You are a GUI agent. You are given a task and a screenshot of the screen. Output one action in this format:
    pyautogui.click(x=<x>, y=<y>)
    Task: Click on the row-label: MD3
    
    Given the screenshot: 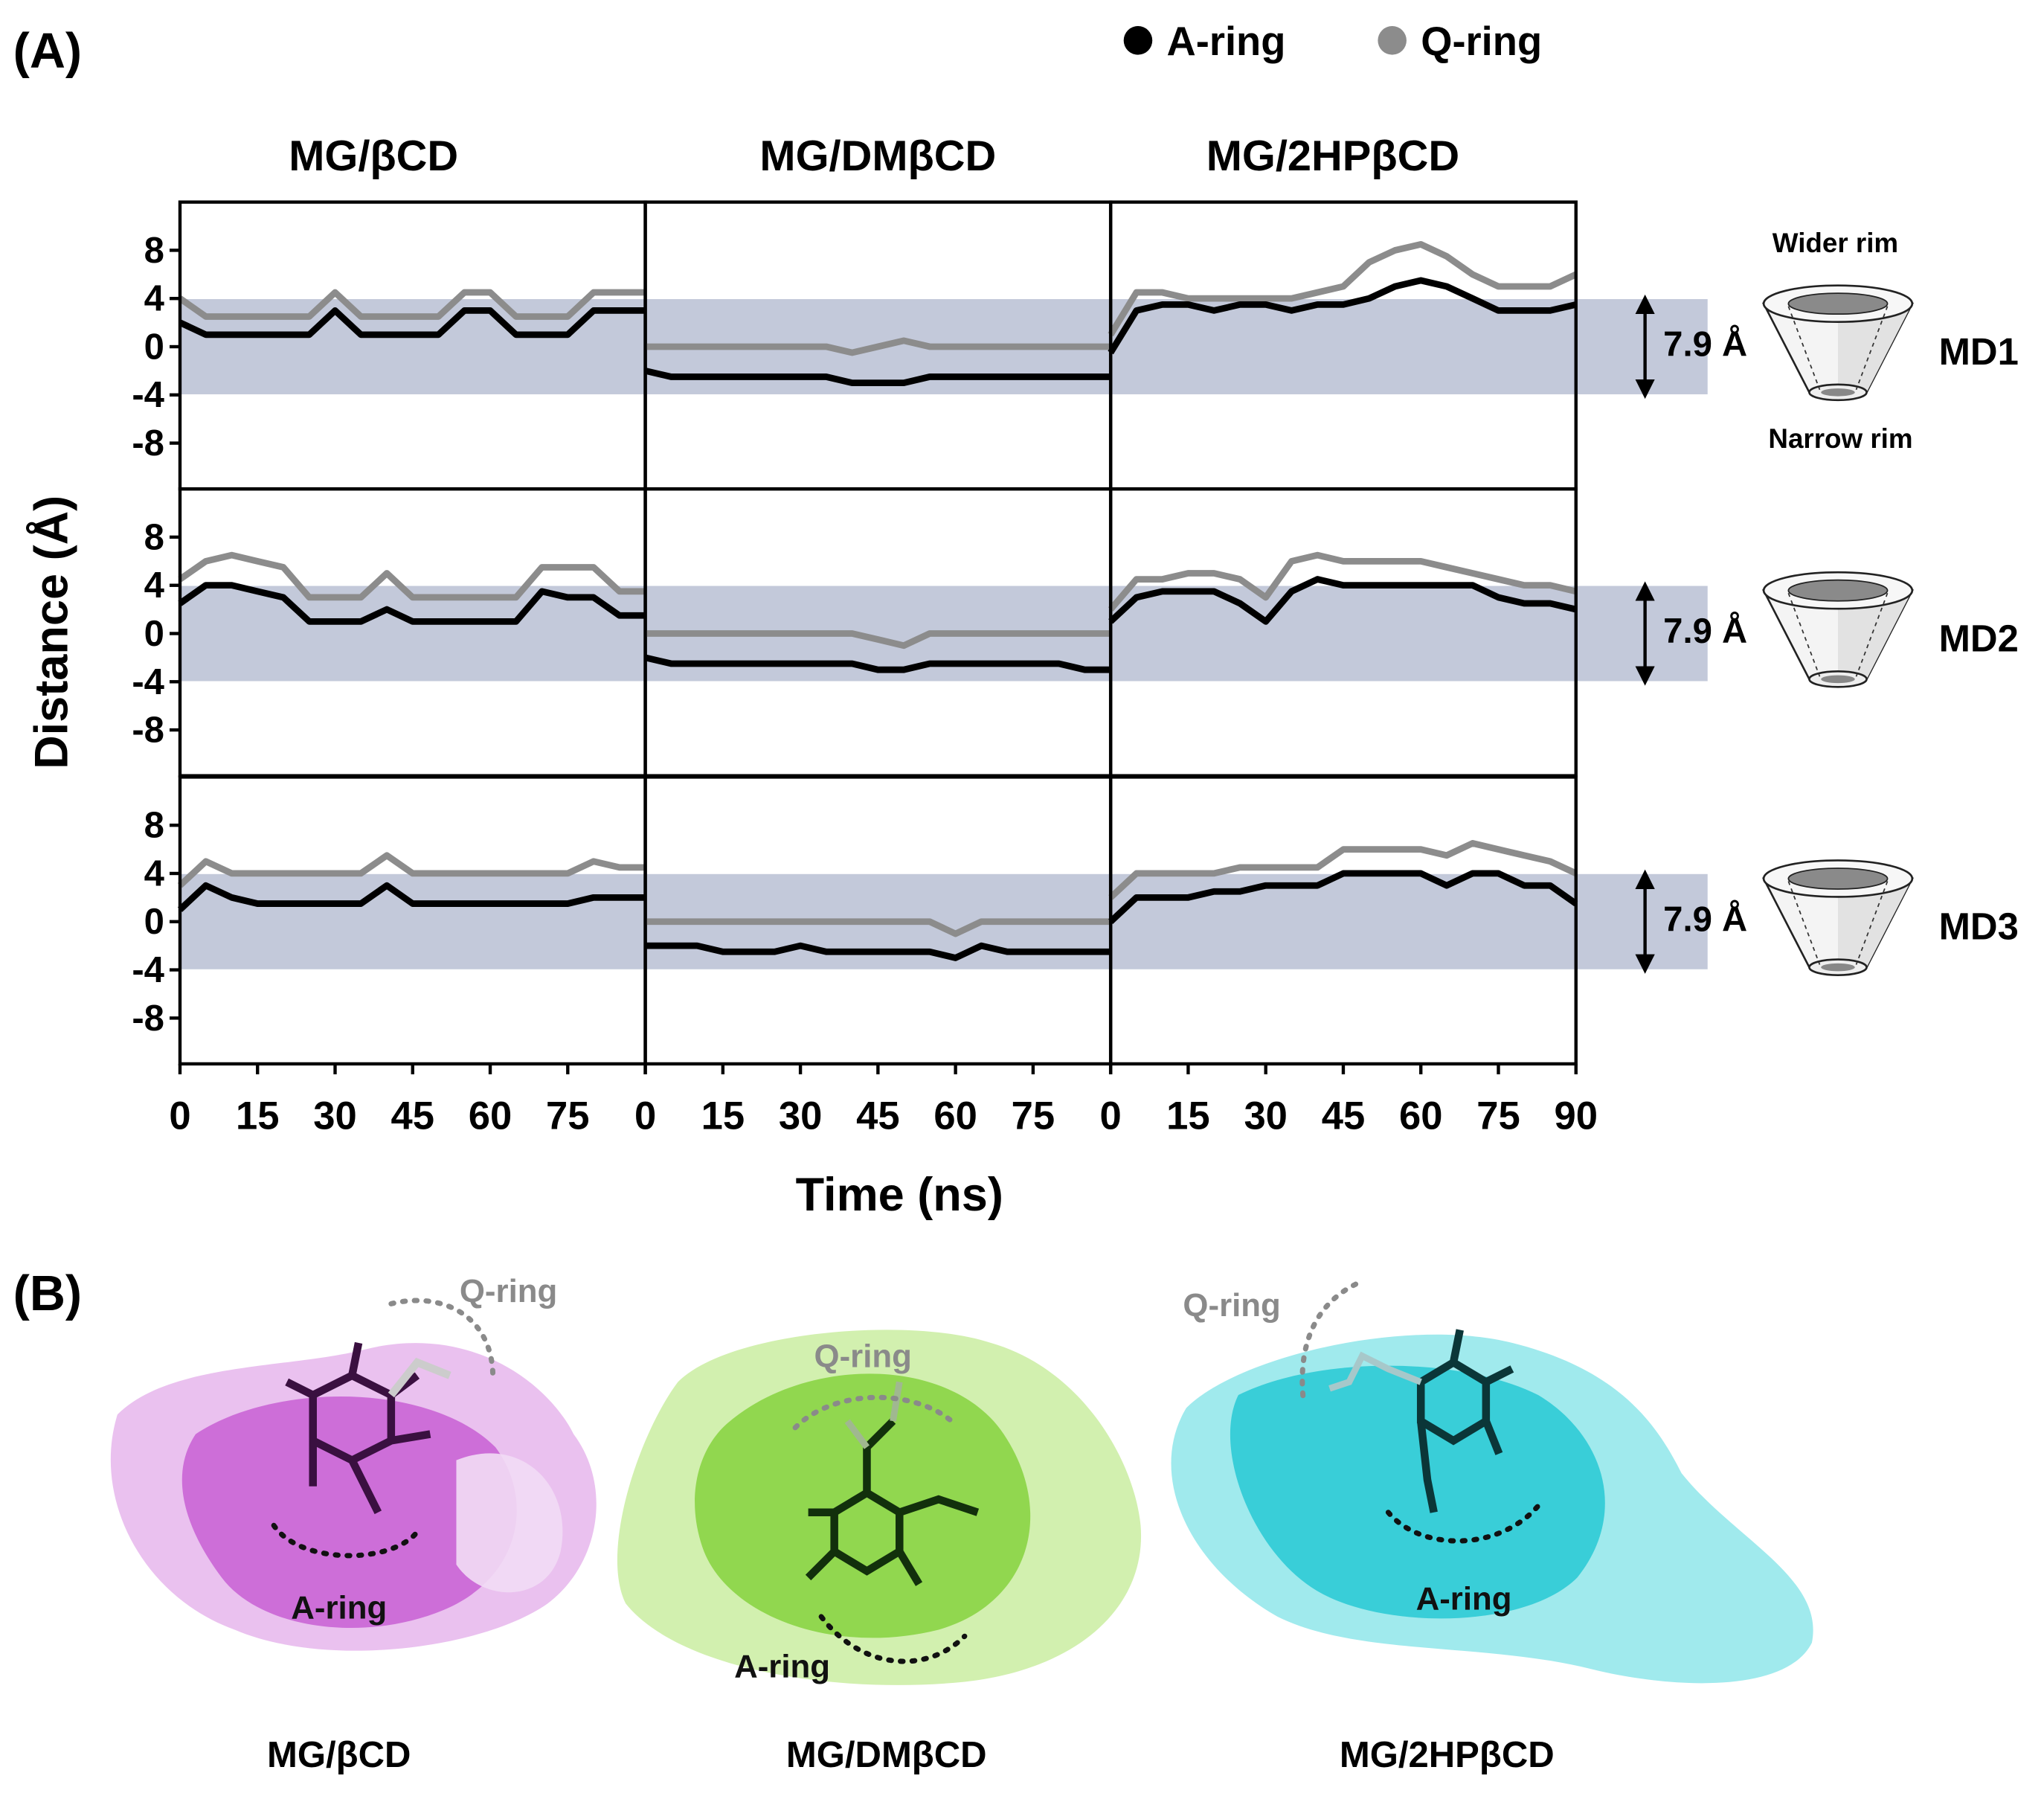 What is the action you would take?
    pyautogui.click(x=1979, y=927)
    